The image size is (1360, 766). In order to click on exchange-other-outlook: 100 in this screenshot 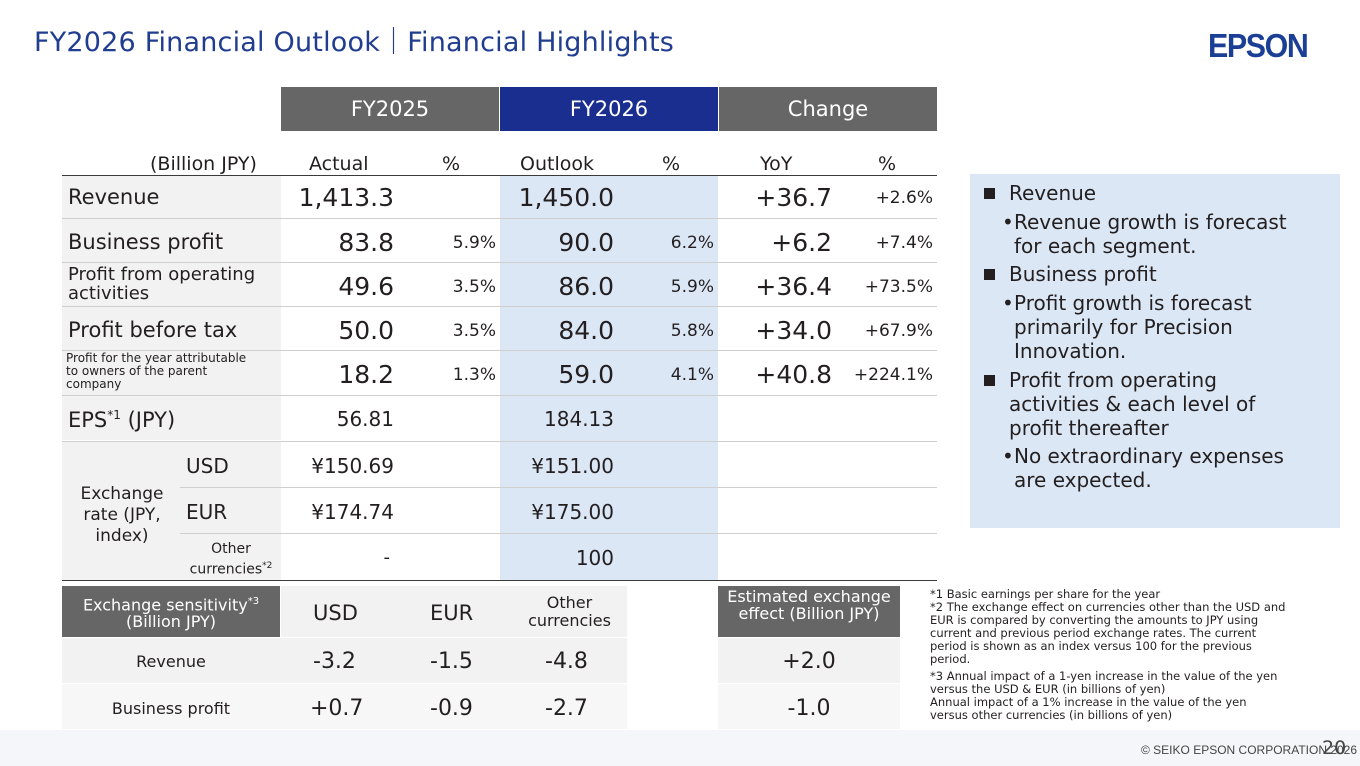, I will do `click(594, 558)`.